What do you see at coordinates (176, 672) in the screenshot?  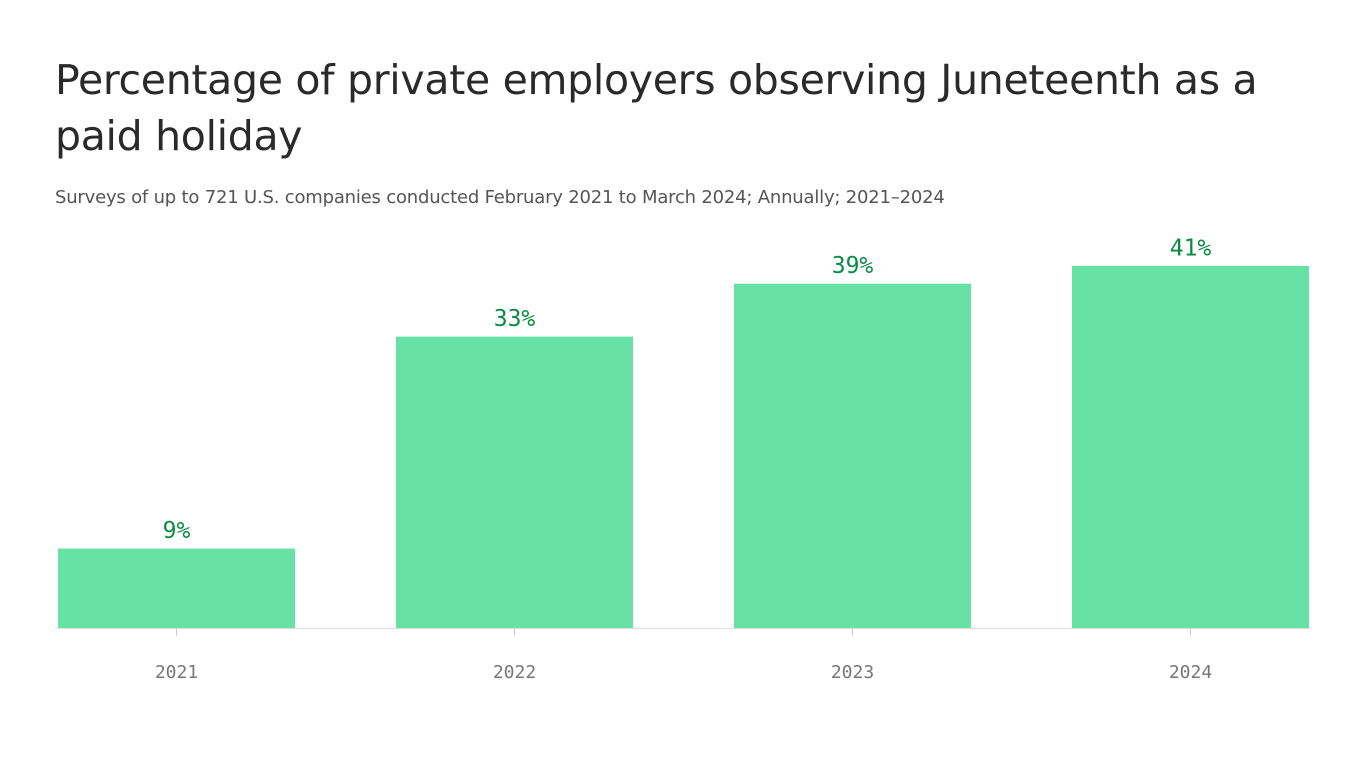 I see `x-tick-label: 2021` at bounding box center [176, 672].